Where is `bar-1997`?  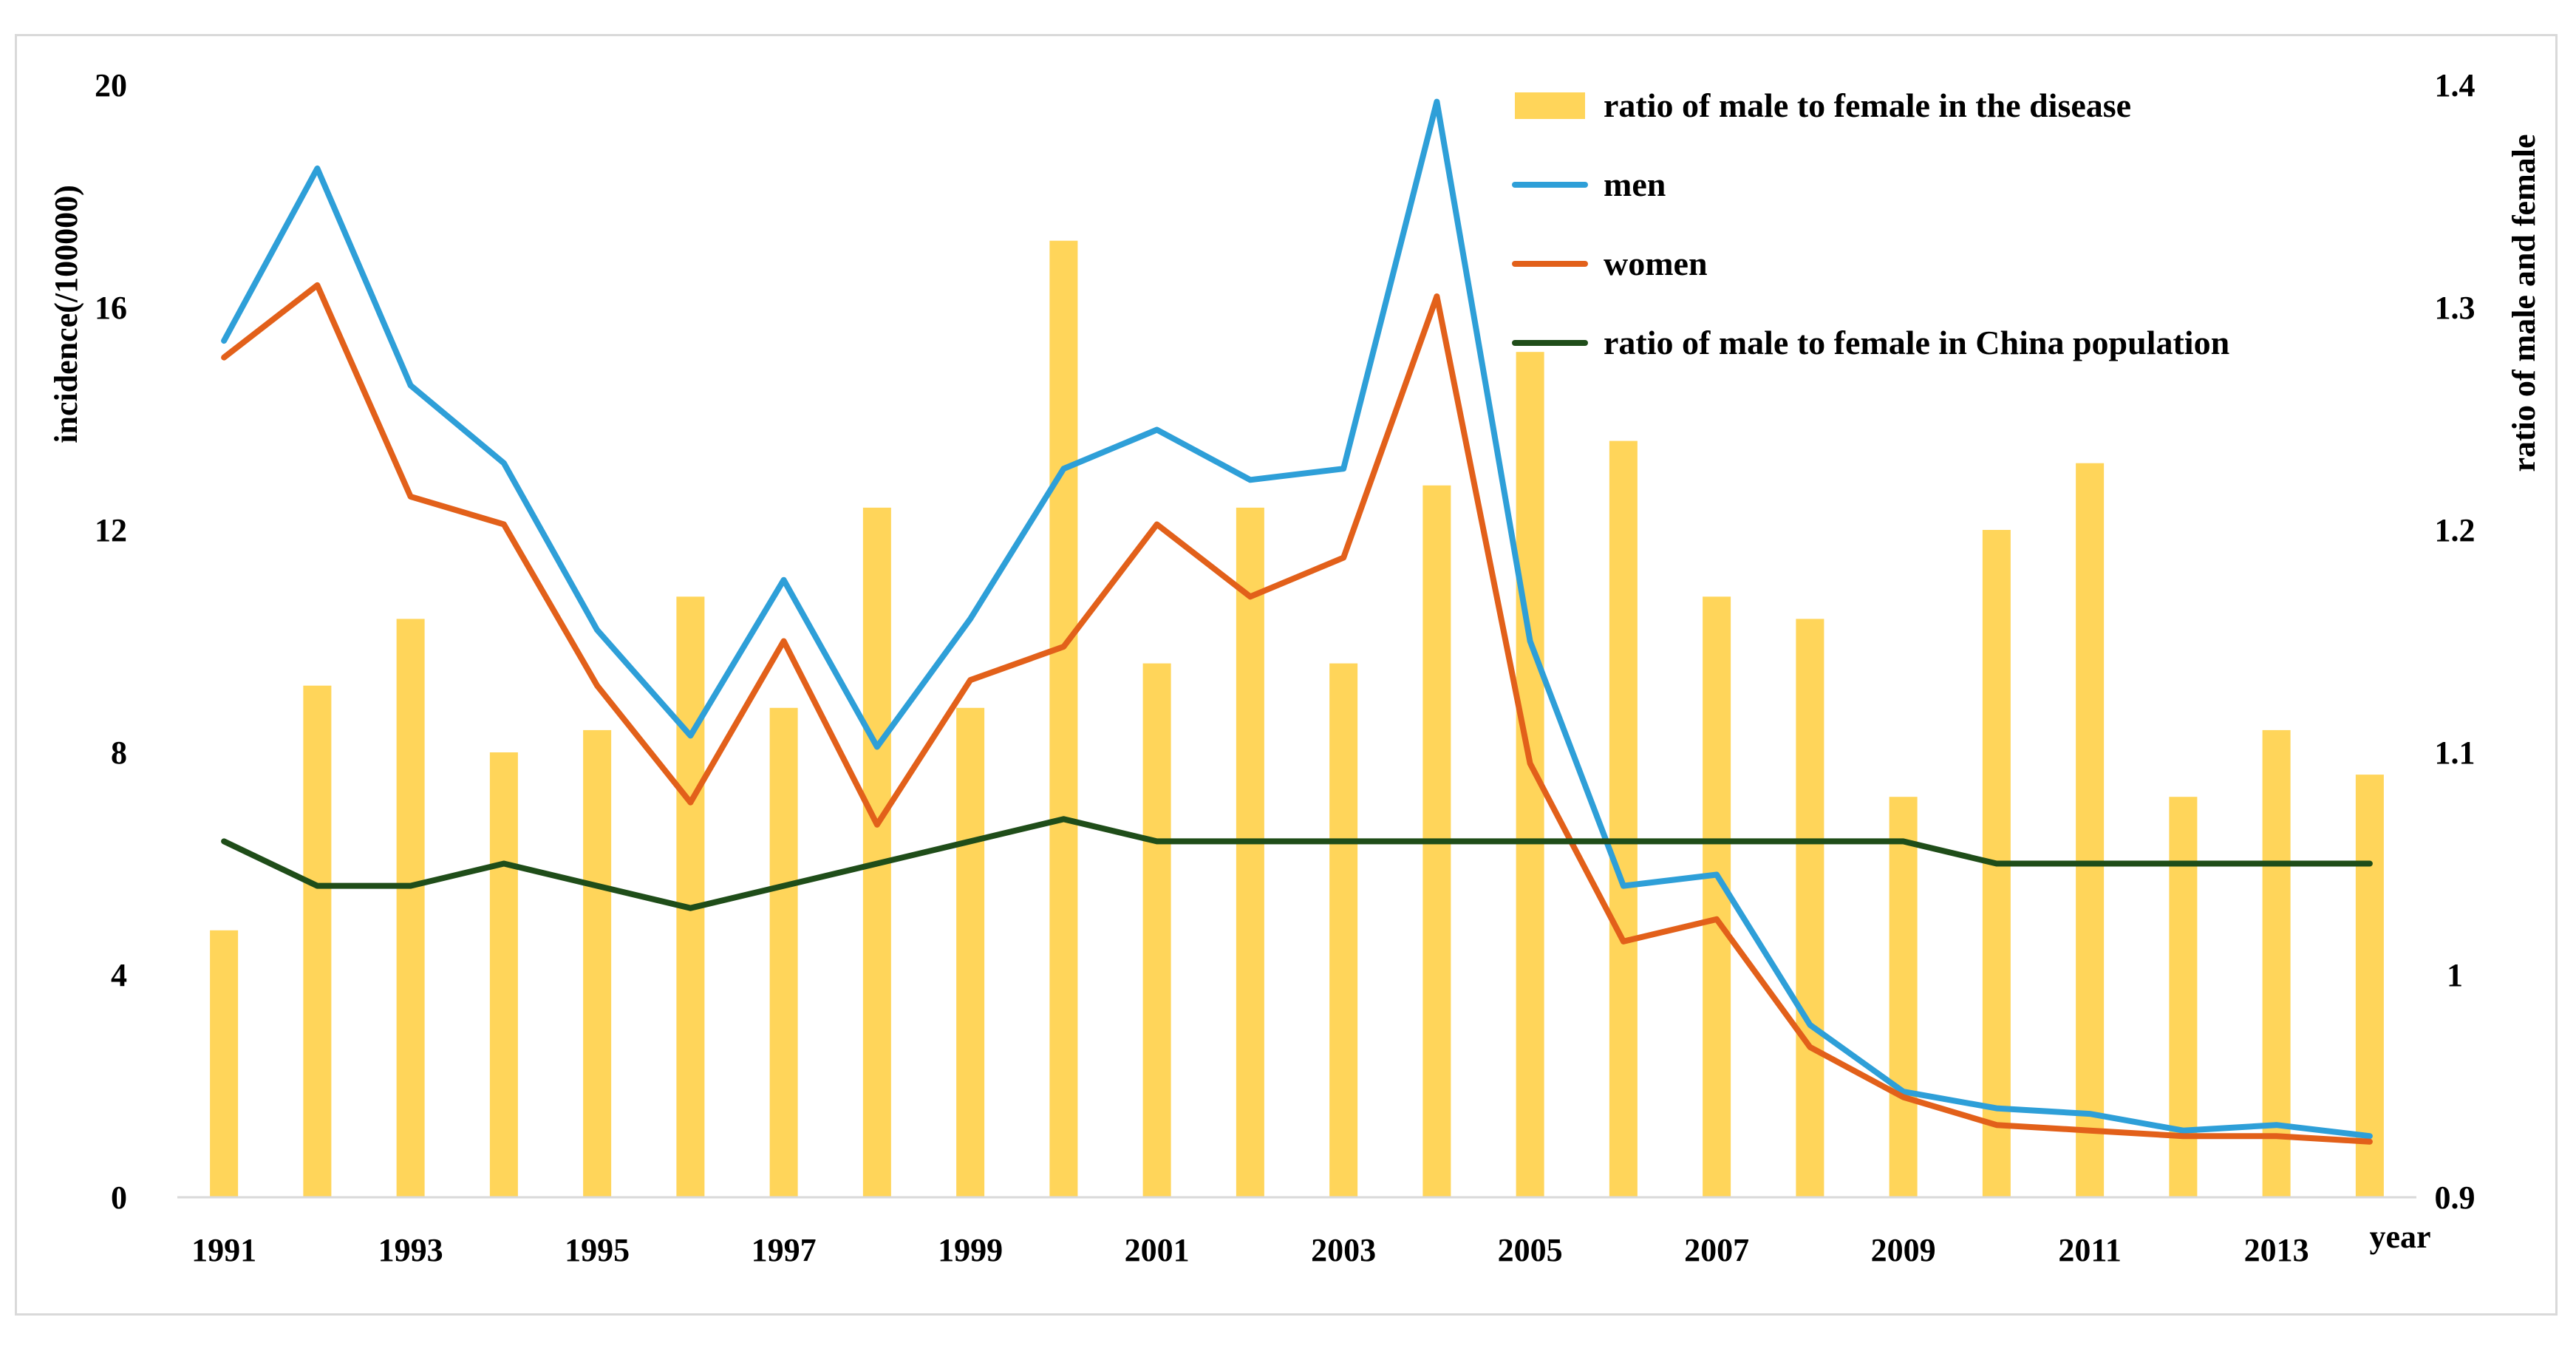 bar-1997 is located at coordinates (783, 952).